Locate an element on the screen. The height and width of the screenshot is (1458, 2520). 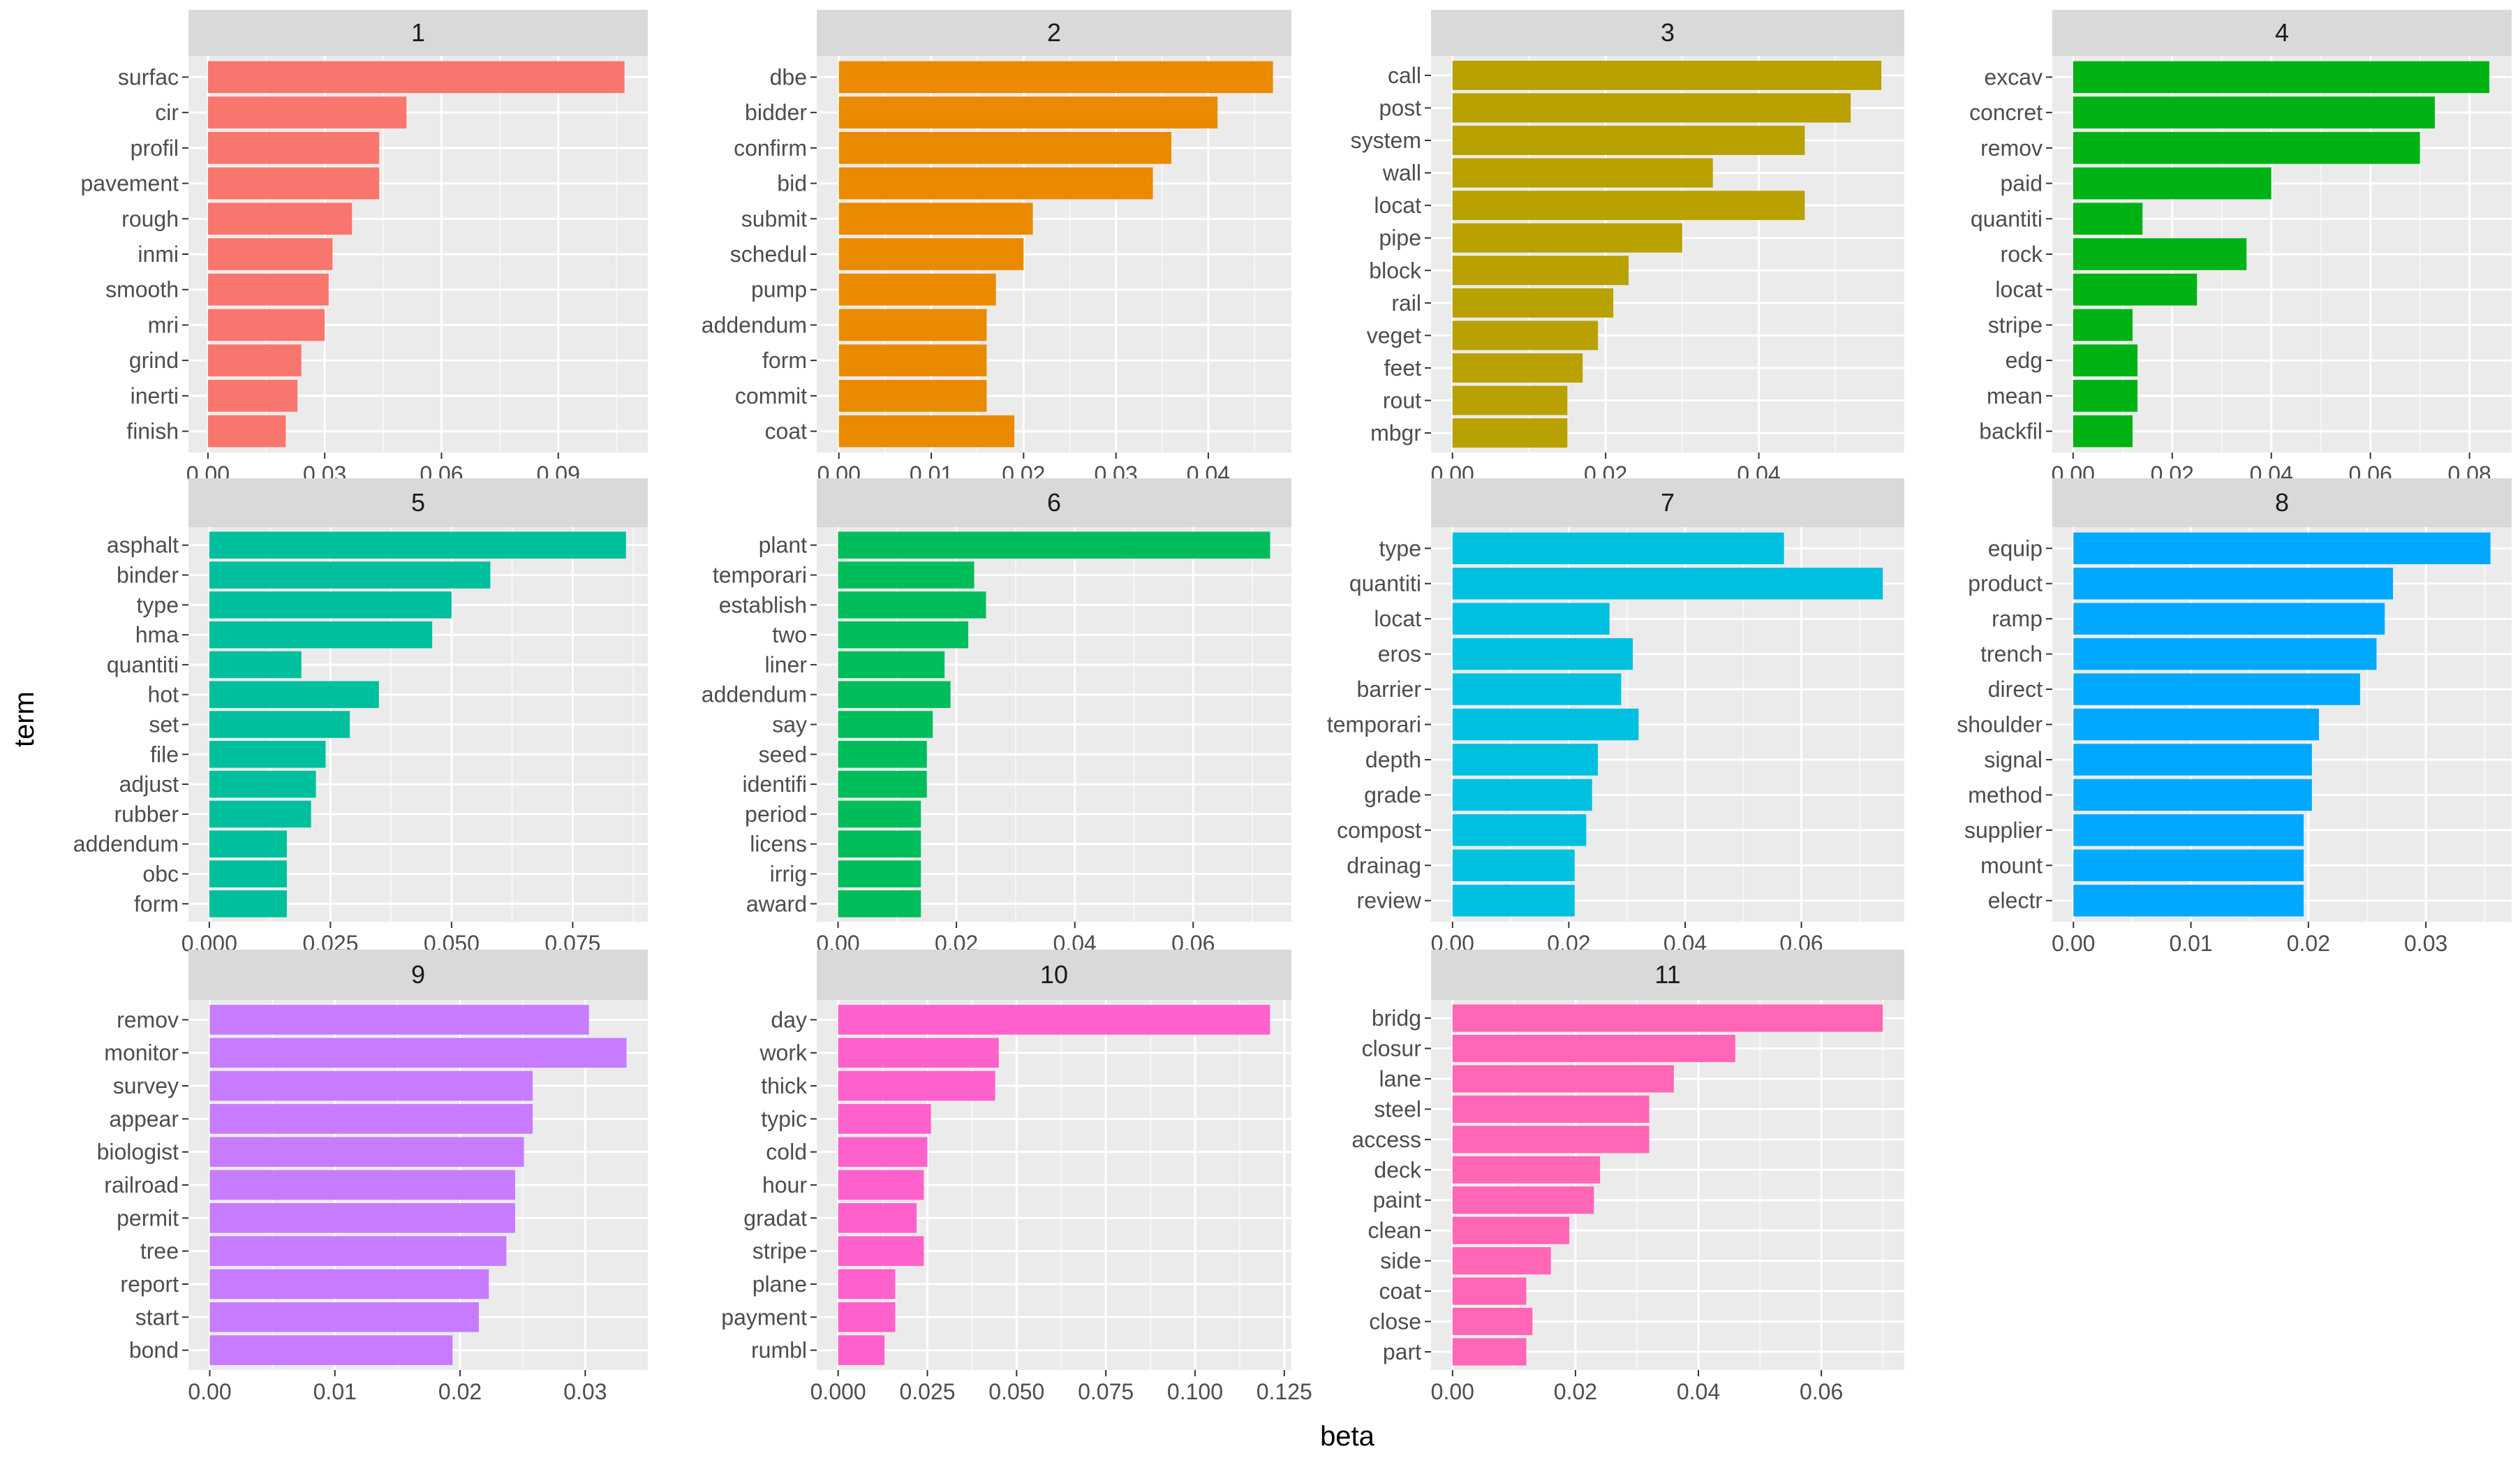
term-label: adjust is located at coordinates (149, 784).